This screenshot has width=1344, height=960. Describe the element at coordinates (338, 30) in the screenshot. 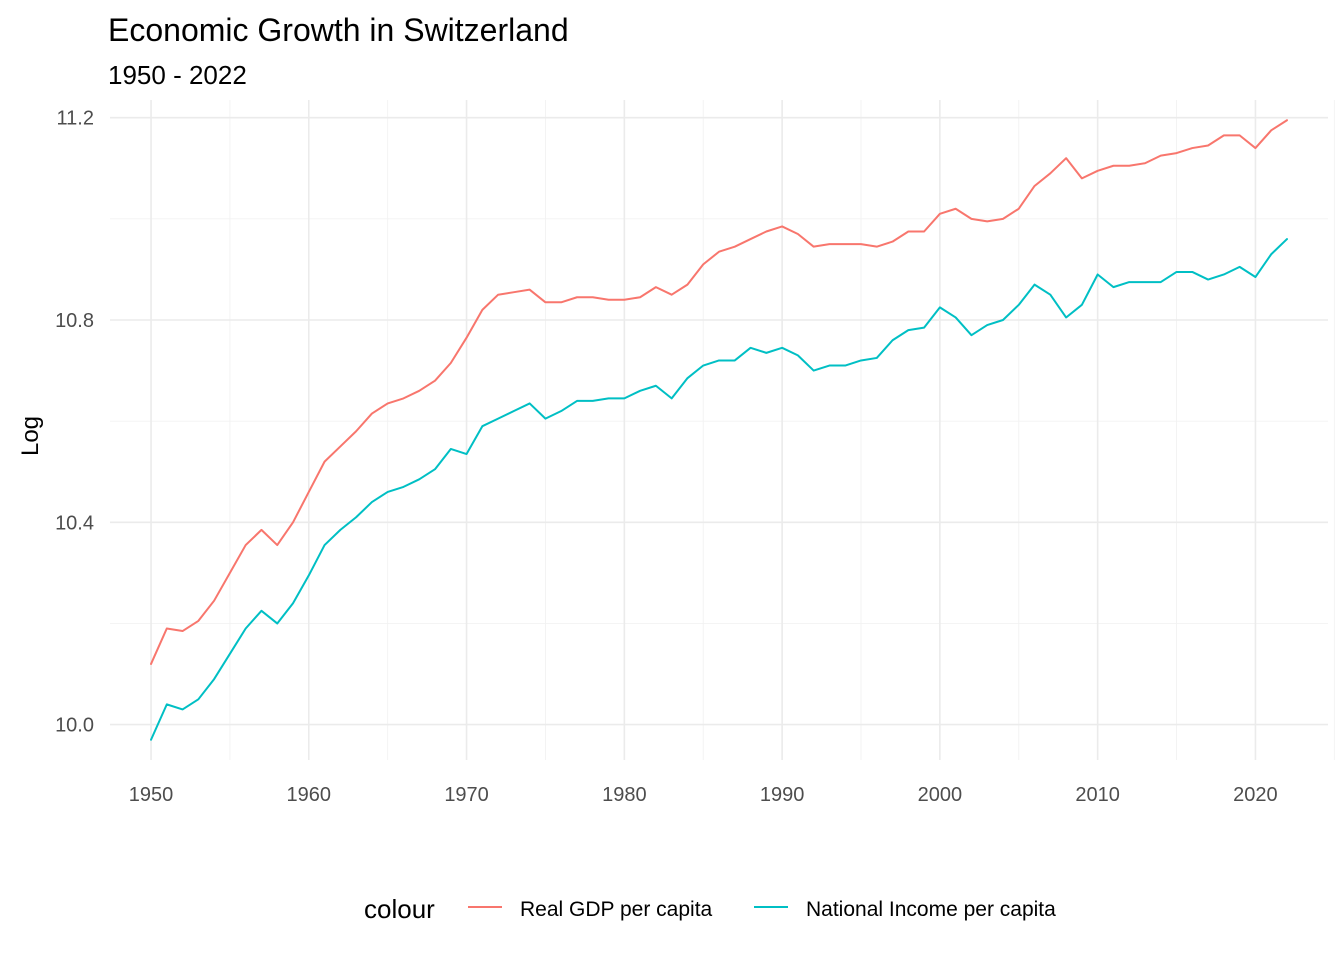

I see `chart-title: Economic Growth in Switzerland` at that location.